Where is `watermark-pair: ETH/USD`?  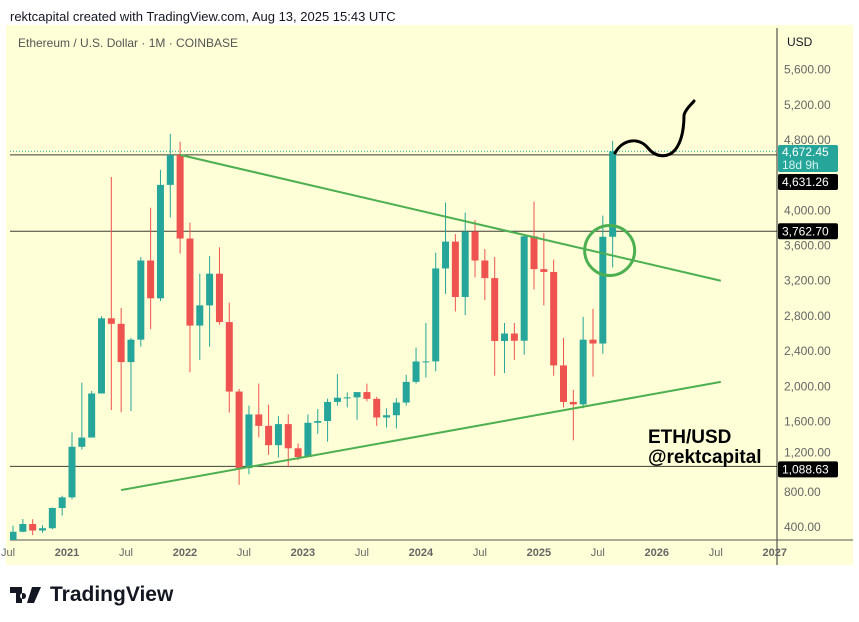 watermark-pair: ETH/USD is located at coordinates (690, 437).